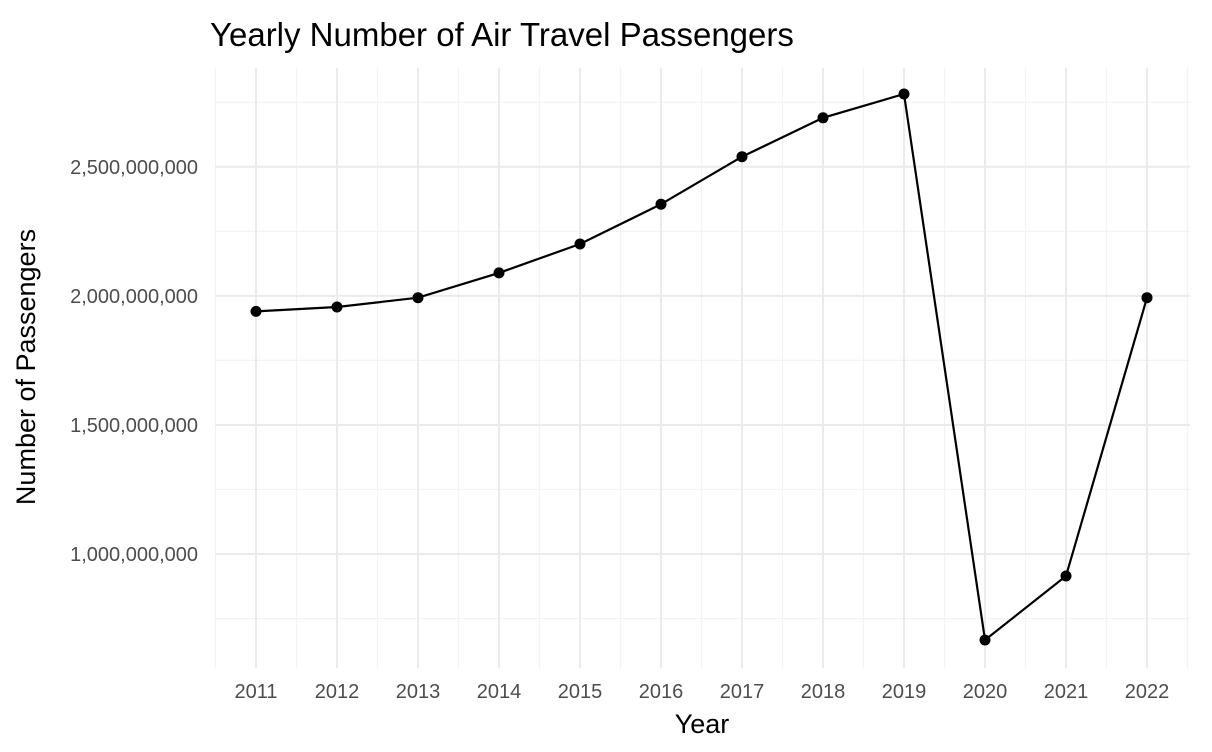 This screenshot has height=752, width=1212. I want to click on x-tick-label: 2016, so click(661, 692).